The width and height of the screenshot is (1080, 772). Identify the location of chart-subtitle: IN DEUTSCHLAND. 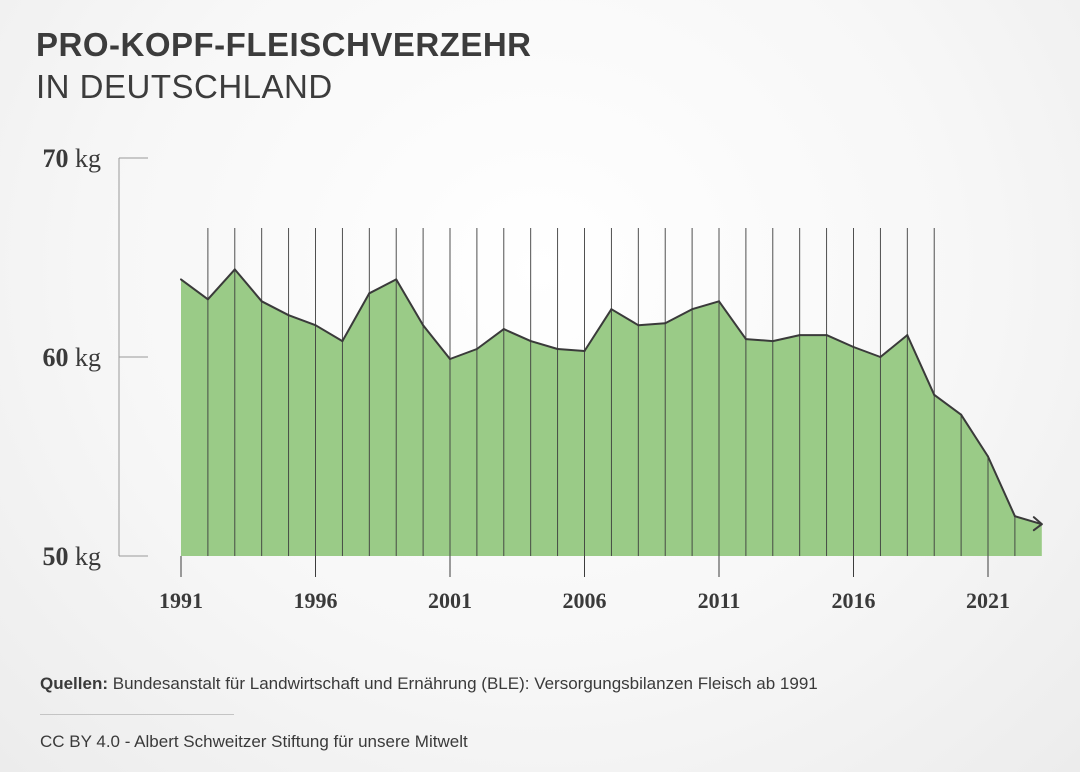
(184, 86).